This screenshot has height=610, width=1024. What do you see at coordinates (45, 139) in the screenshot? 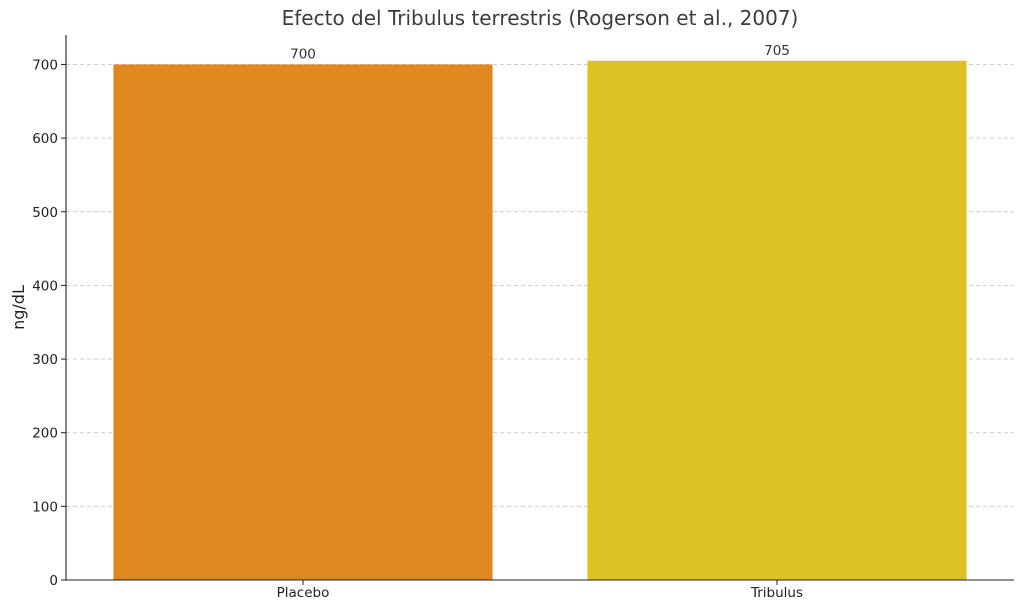
I see `y-tick-label: 600` at bounding box center [45, 139].